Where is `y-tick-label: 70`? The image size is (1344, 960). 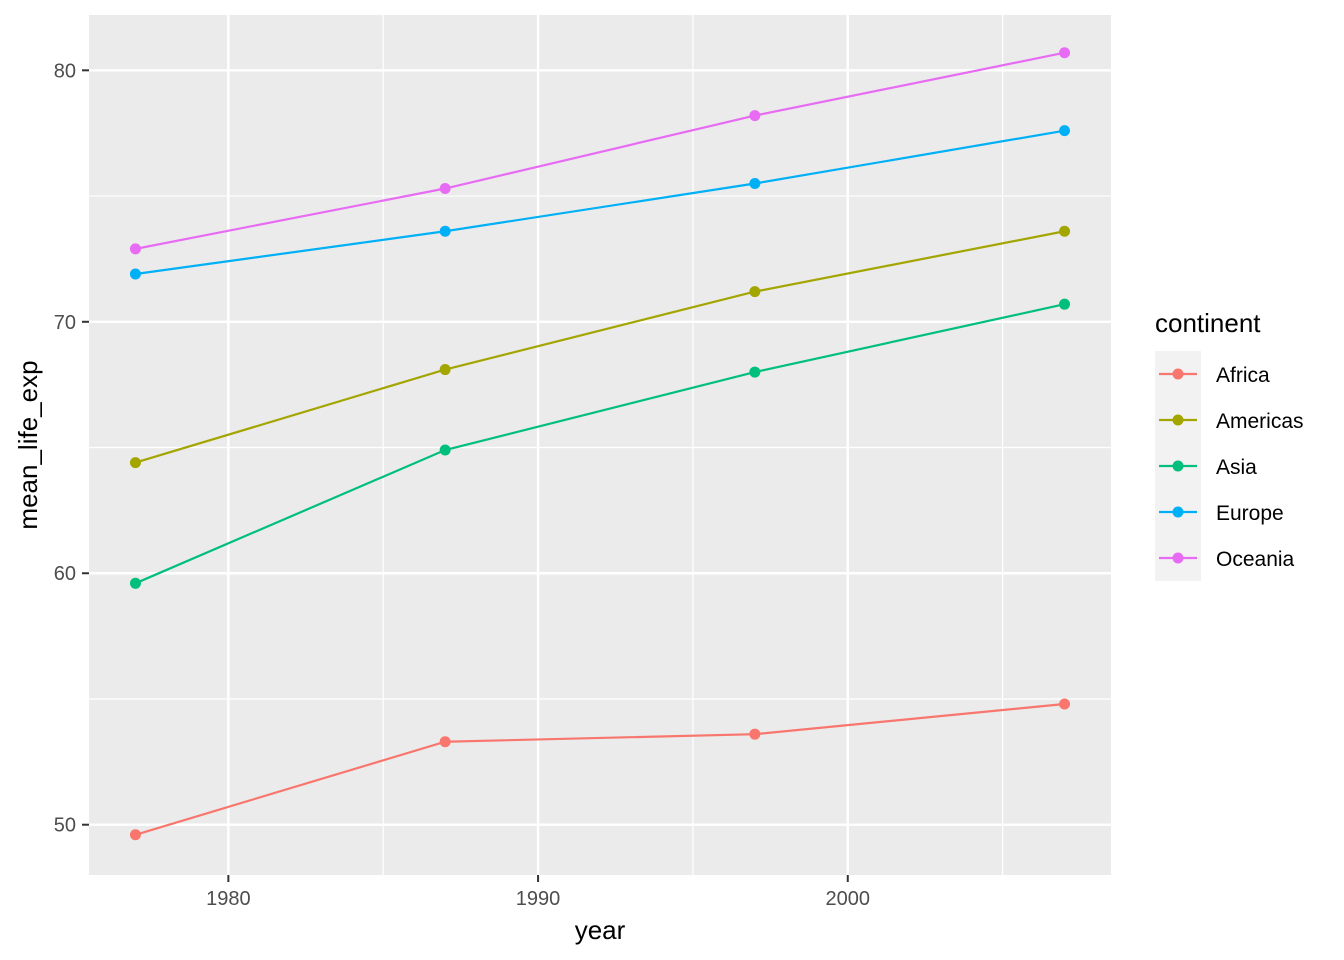 y-tick-label: 70 is located at coordinates (65, 323).